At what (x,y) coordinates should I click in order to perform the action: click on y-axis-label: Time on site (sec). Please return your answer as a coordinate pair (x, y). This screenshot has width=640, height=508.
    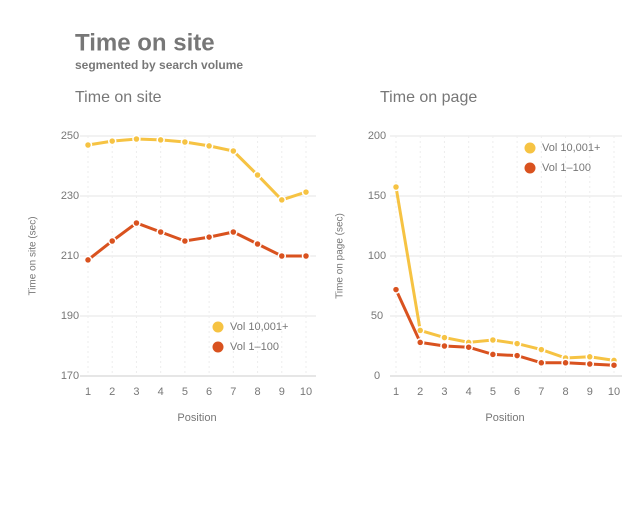
    Looking at the image, I should click on (33, 255).